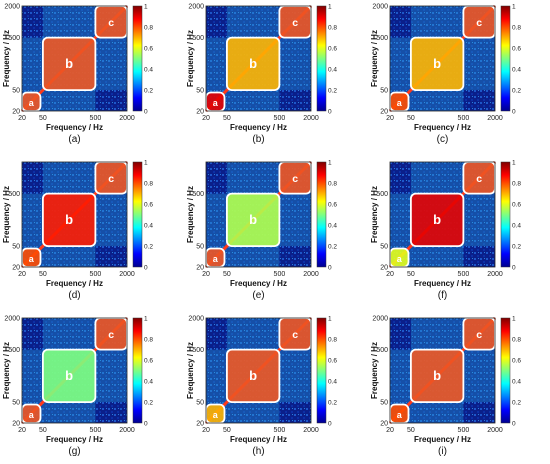 This screenshot has height=464, width=550. Describe the element at coordinates (74, 295) in the screenshot. I see `panel-label: (d)` at that location.